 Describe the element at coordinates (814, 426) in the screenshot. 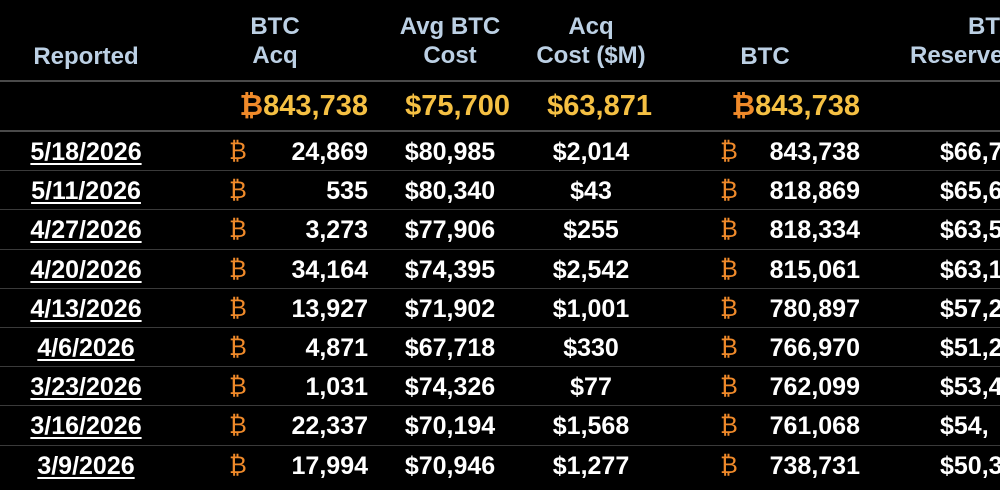

I see `btc-holdings-cell: 761,068` at that location.